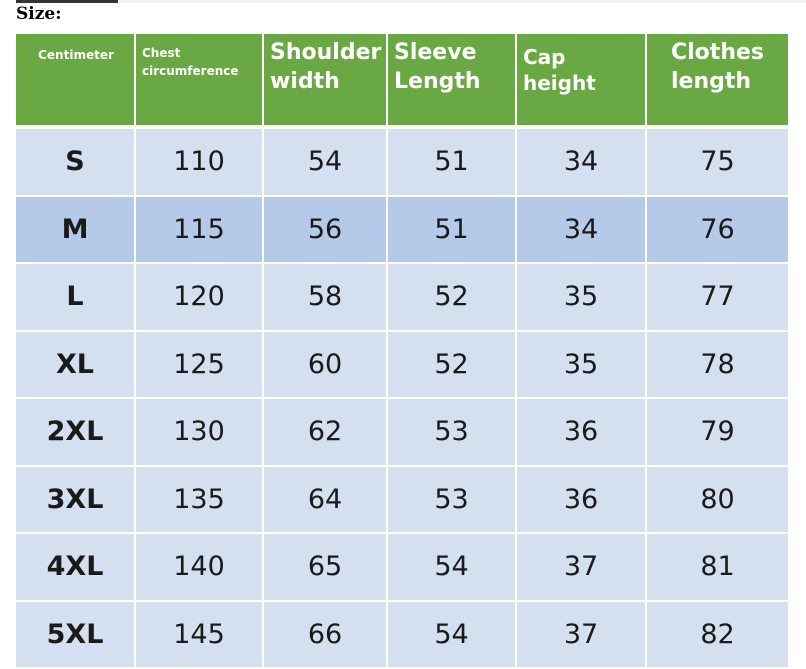 The width and height of the screenshot is (806, 669). I want to click on value-cell: 81, so click(717, 567).